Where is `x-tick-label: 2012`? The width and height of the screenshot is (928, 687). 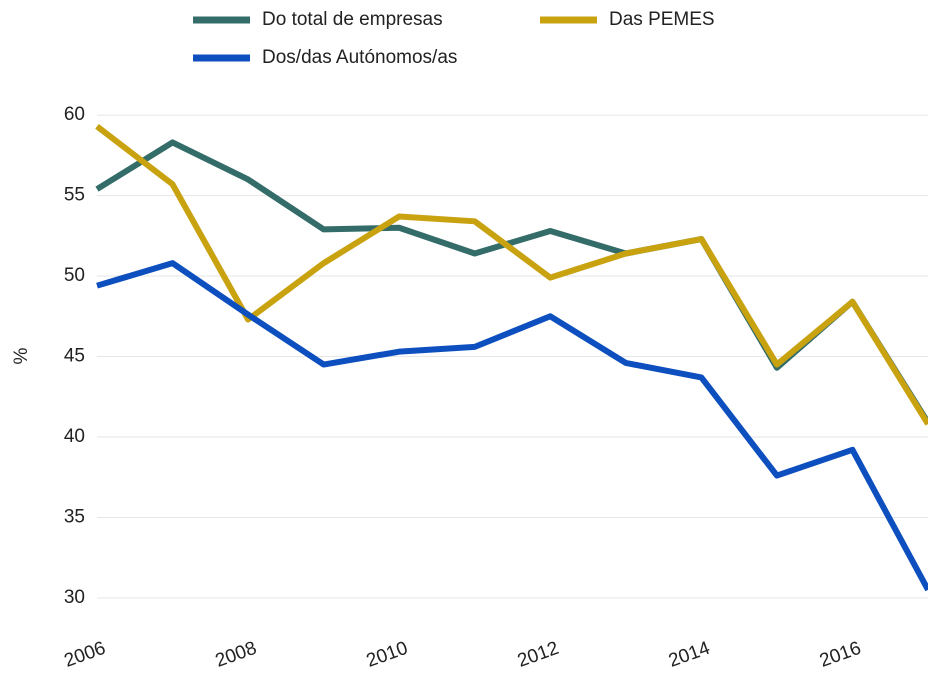
x-tick-label: 2012 is located at coordinates (538, 655).